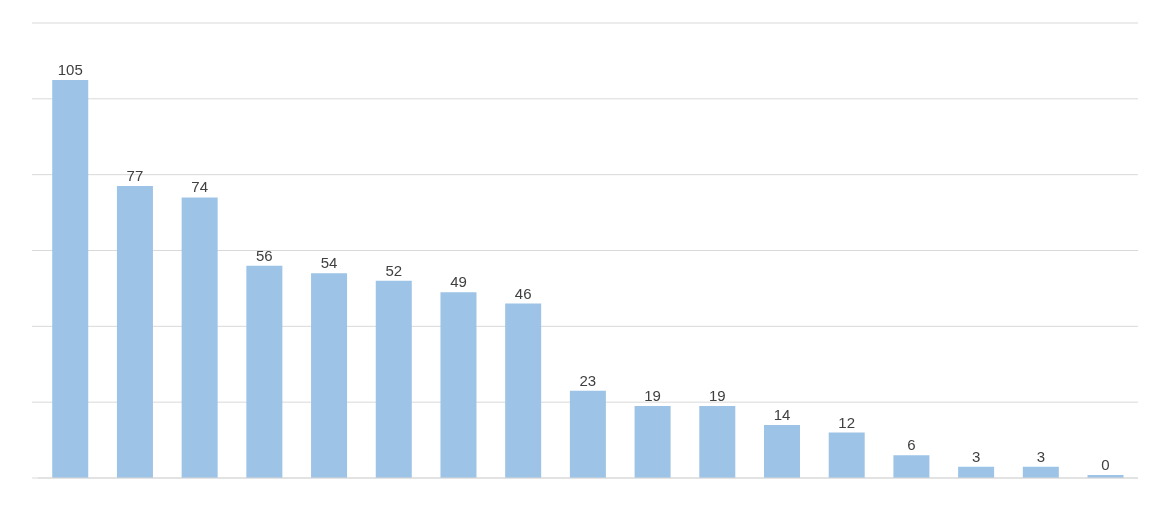  Describe the element at coordinates (847, 422) in the screenshot. I see `data-label: 12` at that location.